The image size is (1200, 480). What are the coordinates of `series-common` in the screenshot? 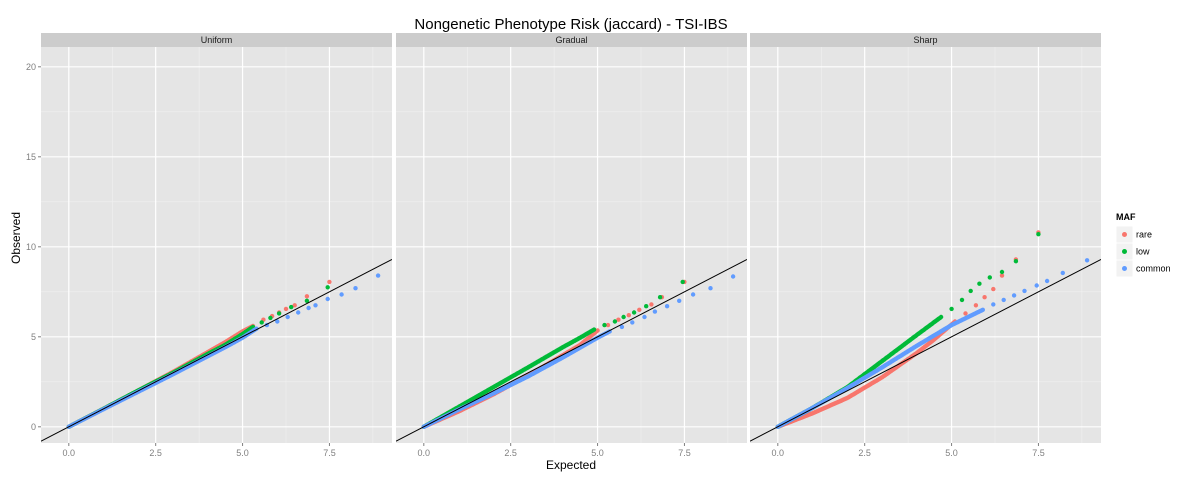 It's located at (578, 351).